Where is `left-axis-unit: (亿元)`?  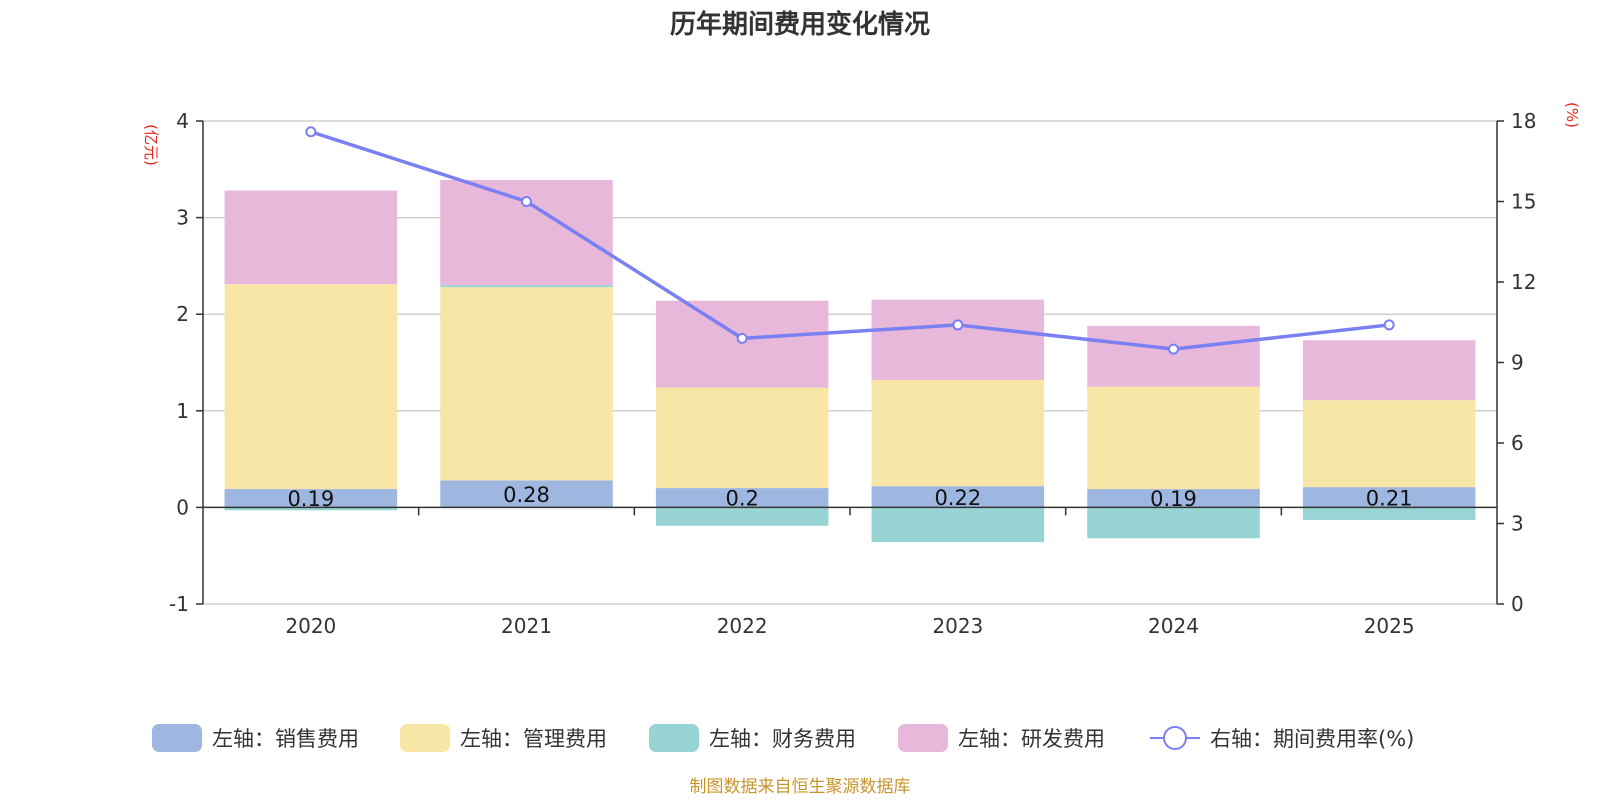
left-axis-unit: (亿元) is located at coordinates (151, 145).